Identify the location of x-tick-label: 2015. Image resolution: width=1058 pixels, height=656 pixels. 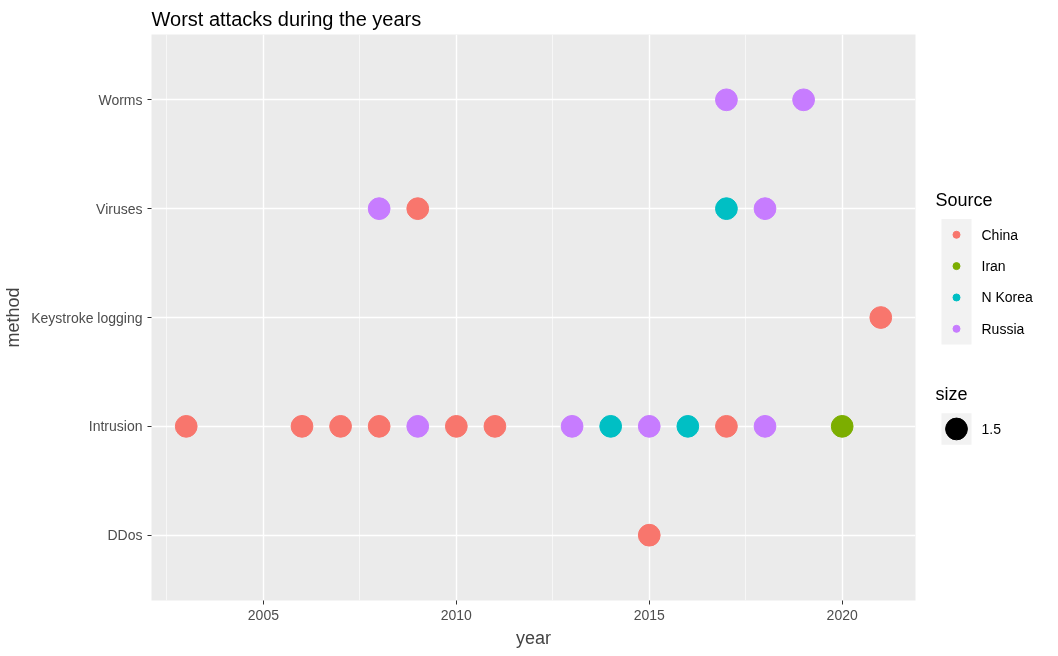
(649, 614).